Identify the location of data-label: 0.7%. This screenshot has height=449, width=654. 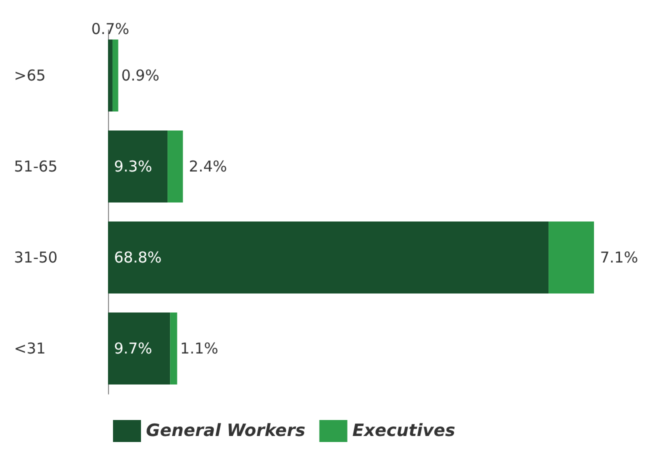
(110, 29).